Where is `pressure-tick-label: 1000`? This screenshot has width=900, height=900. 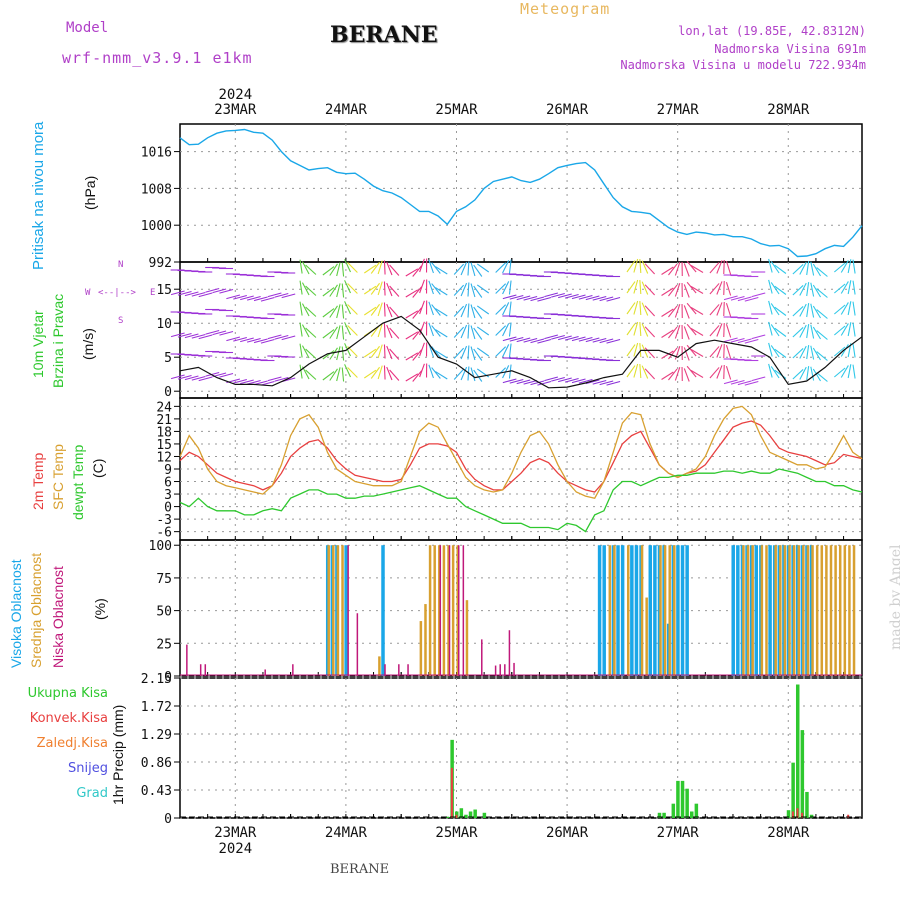 pressure-tick-label: 1000 is located at coordinates (156, 226).